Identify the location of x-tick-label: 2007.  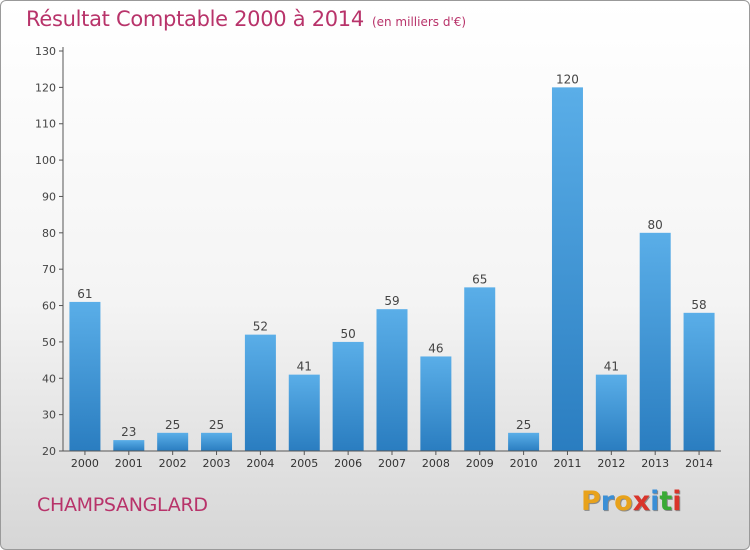
(392, 463).